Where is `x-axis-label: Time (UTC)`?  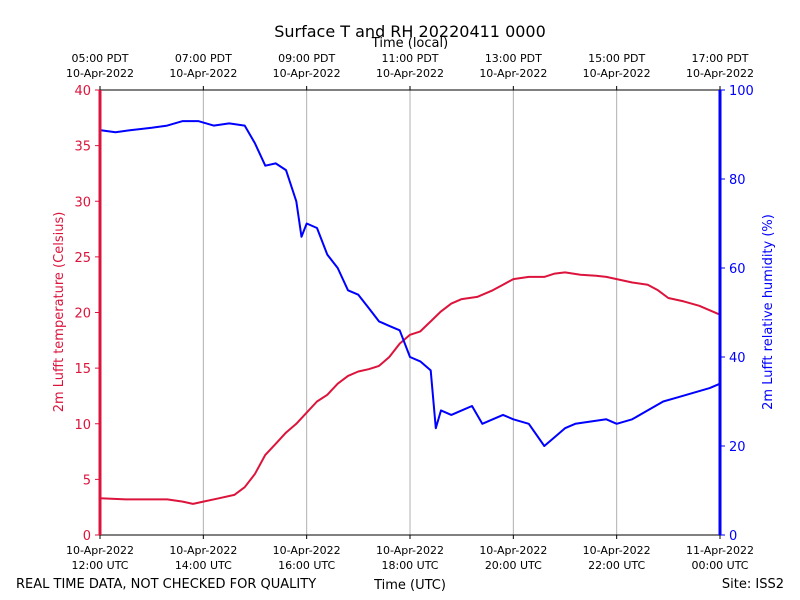 x-axis-label: Time (UTC) is located at coordinates (409, 585).